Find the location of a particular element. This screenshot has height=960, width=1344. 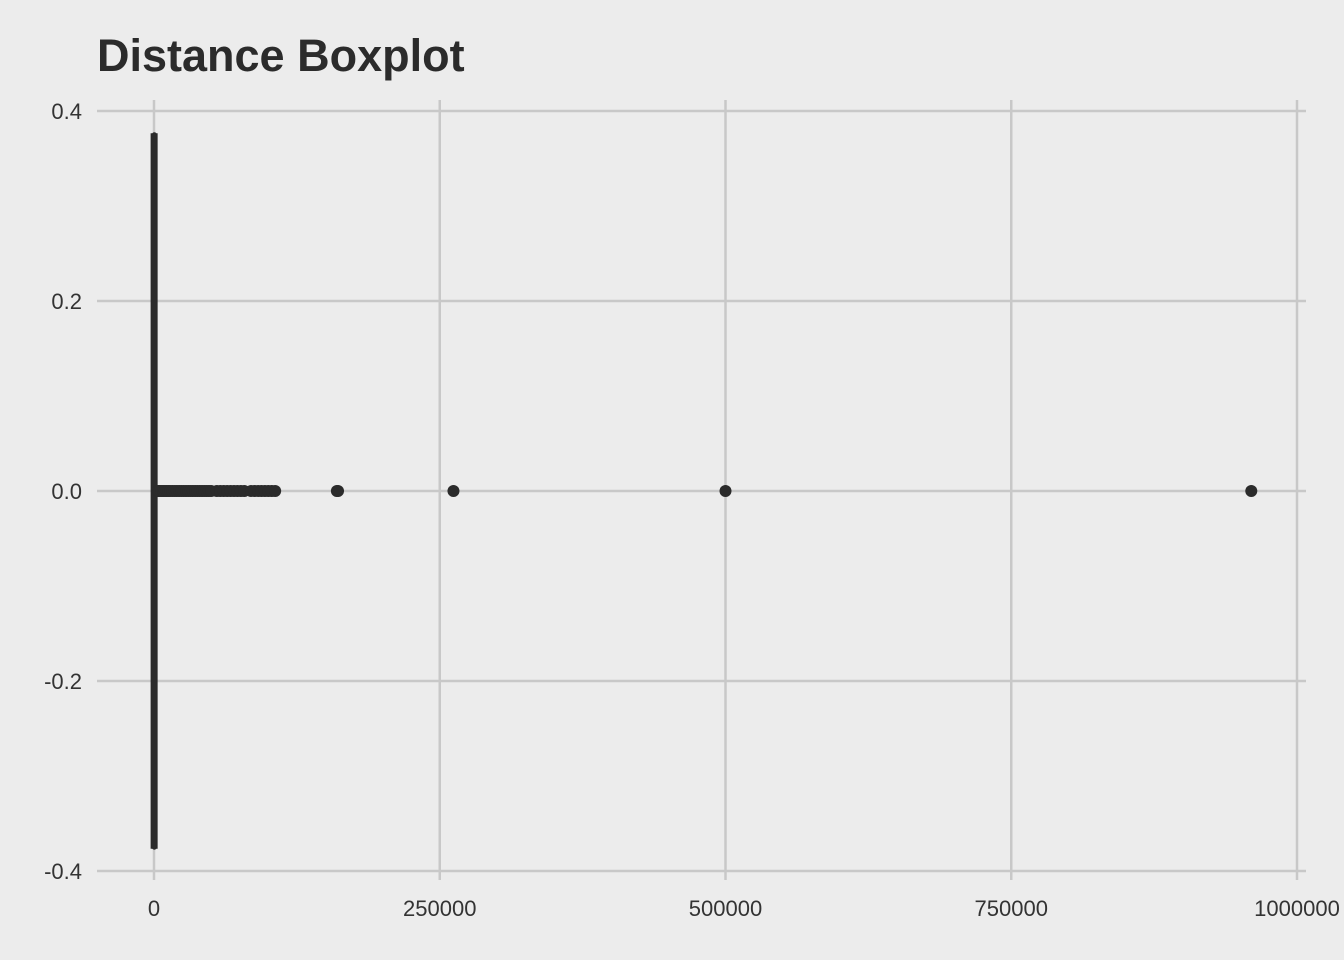

chart-title: Distance Boxplot is located at coordinates (281, 55).